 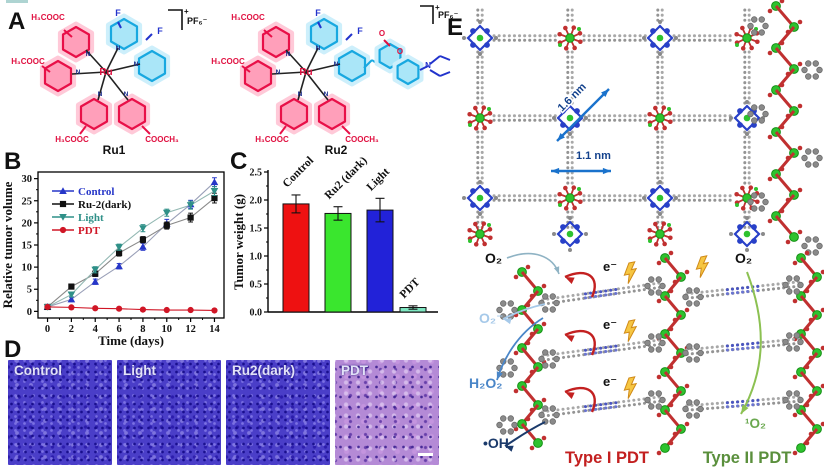 What do you see at coordinates (239, 161) in the screenshot?
I see `panel-label-c: C` at bounding box center [239, 161].